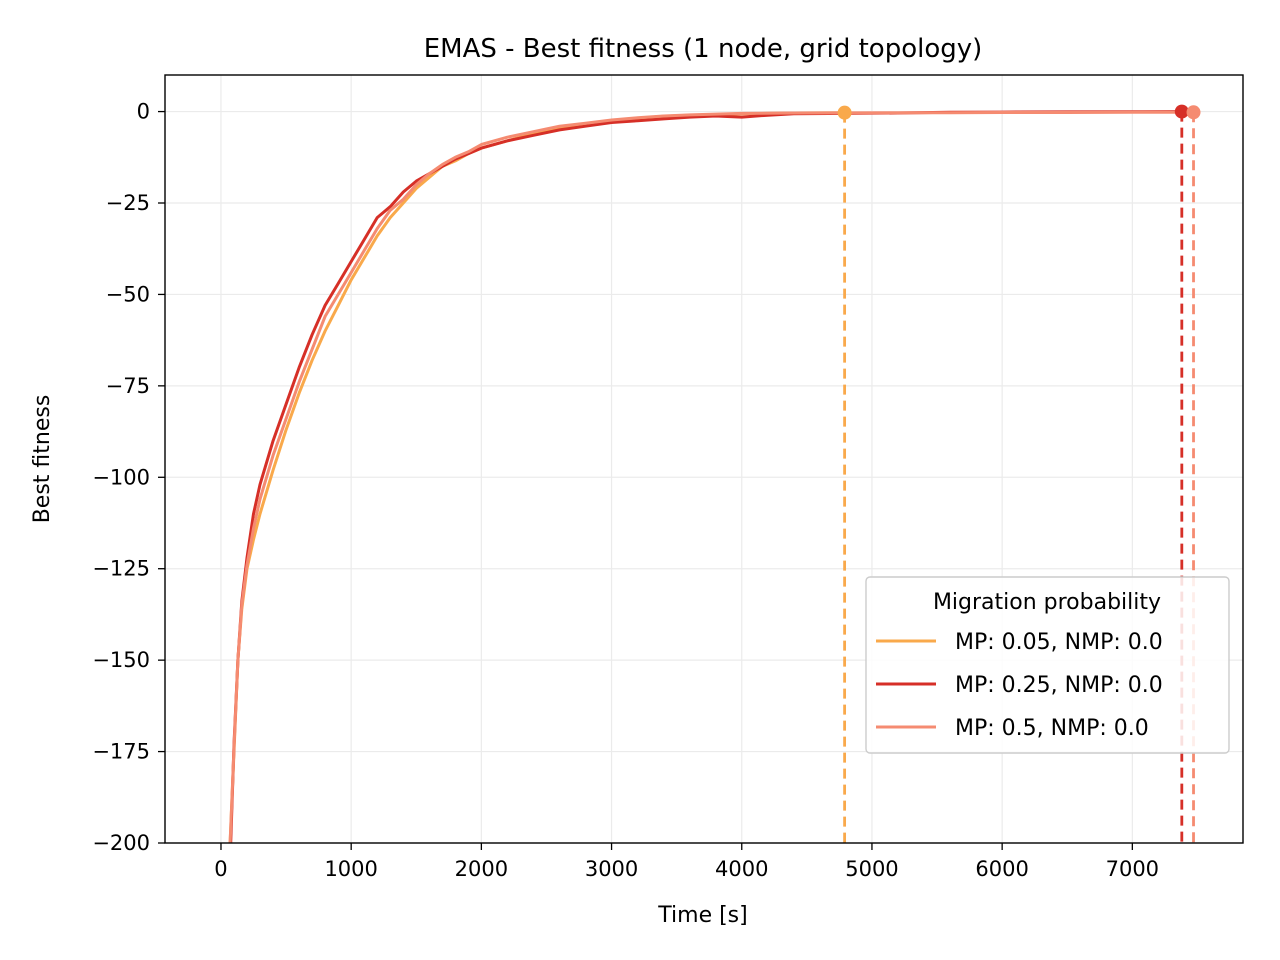  Describe the element at coordinates (121, 660) in the screenshot. I see `y-tick-label: −150` at that location.